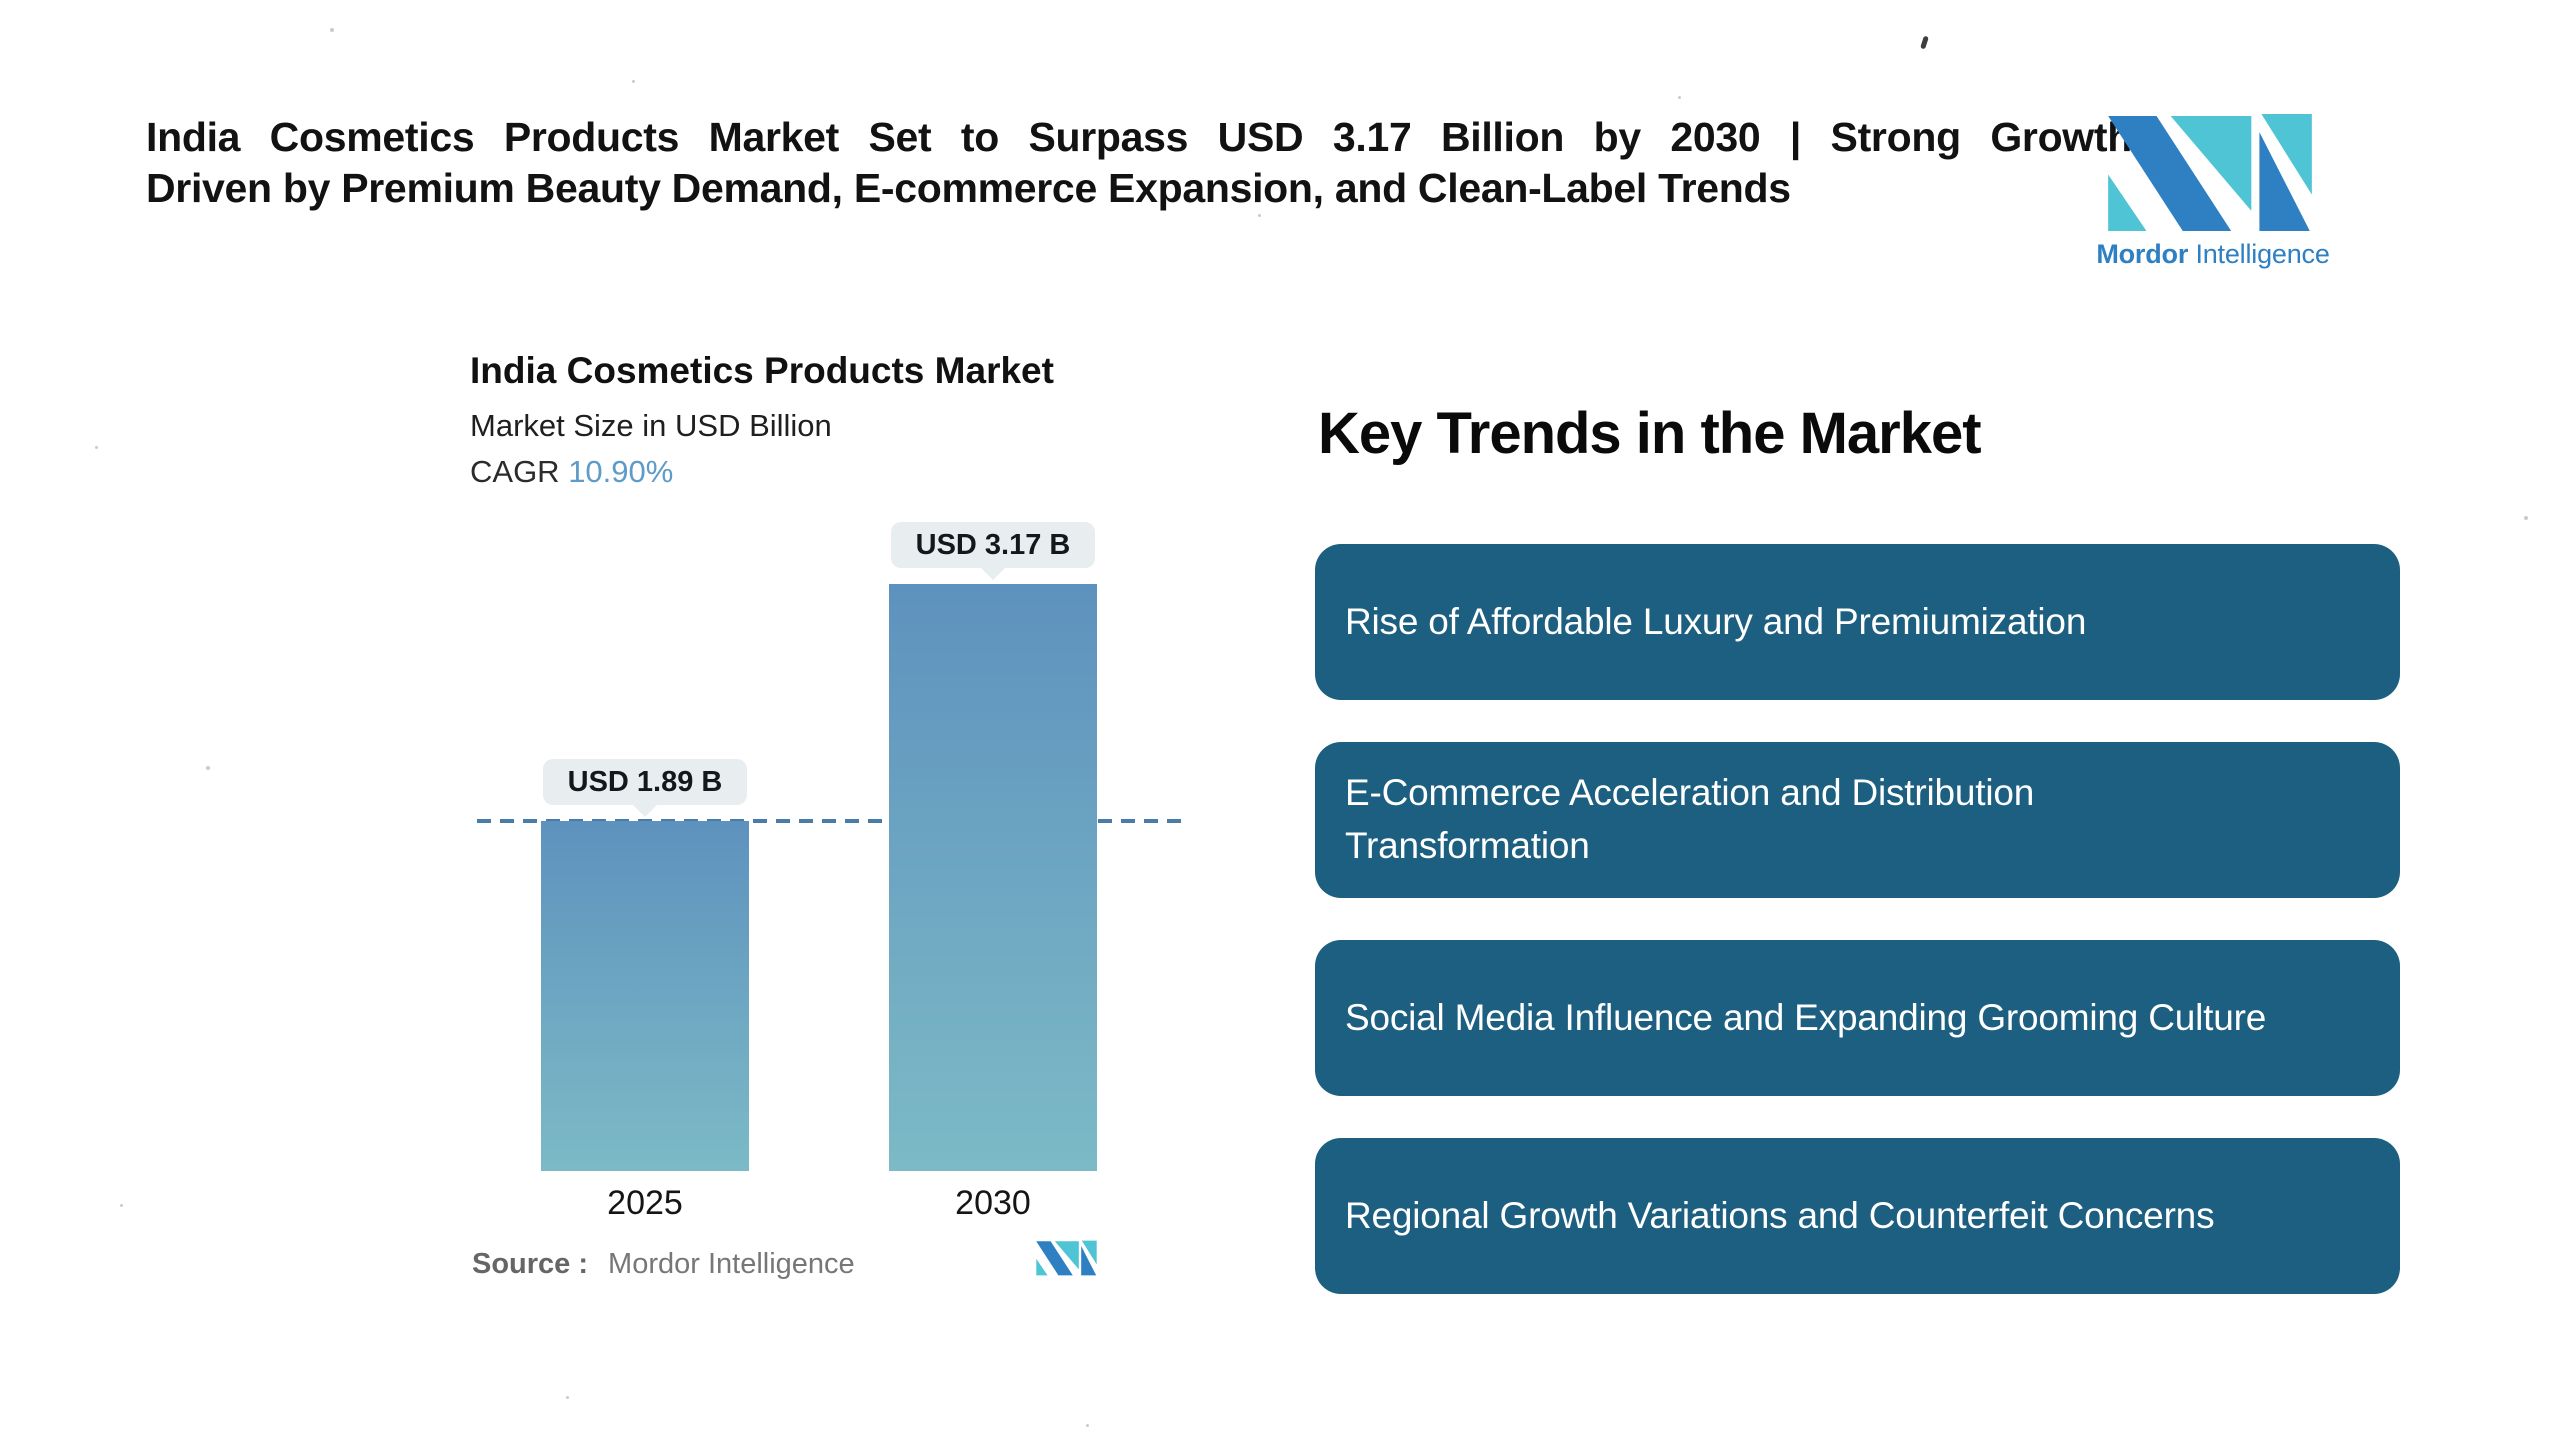 The width and height of the screenshot is (2560, 1440). What do you see at coordinates (831, 821) in the screenshot?
I see `reference-dashed-line` at bounding box center [831, 821].